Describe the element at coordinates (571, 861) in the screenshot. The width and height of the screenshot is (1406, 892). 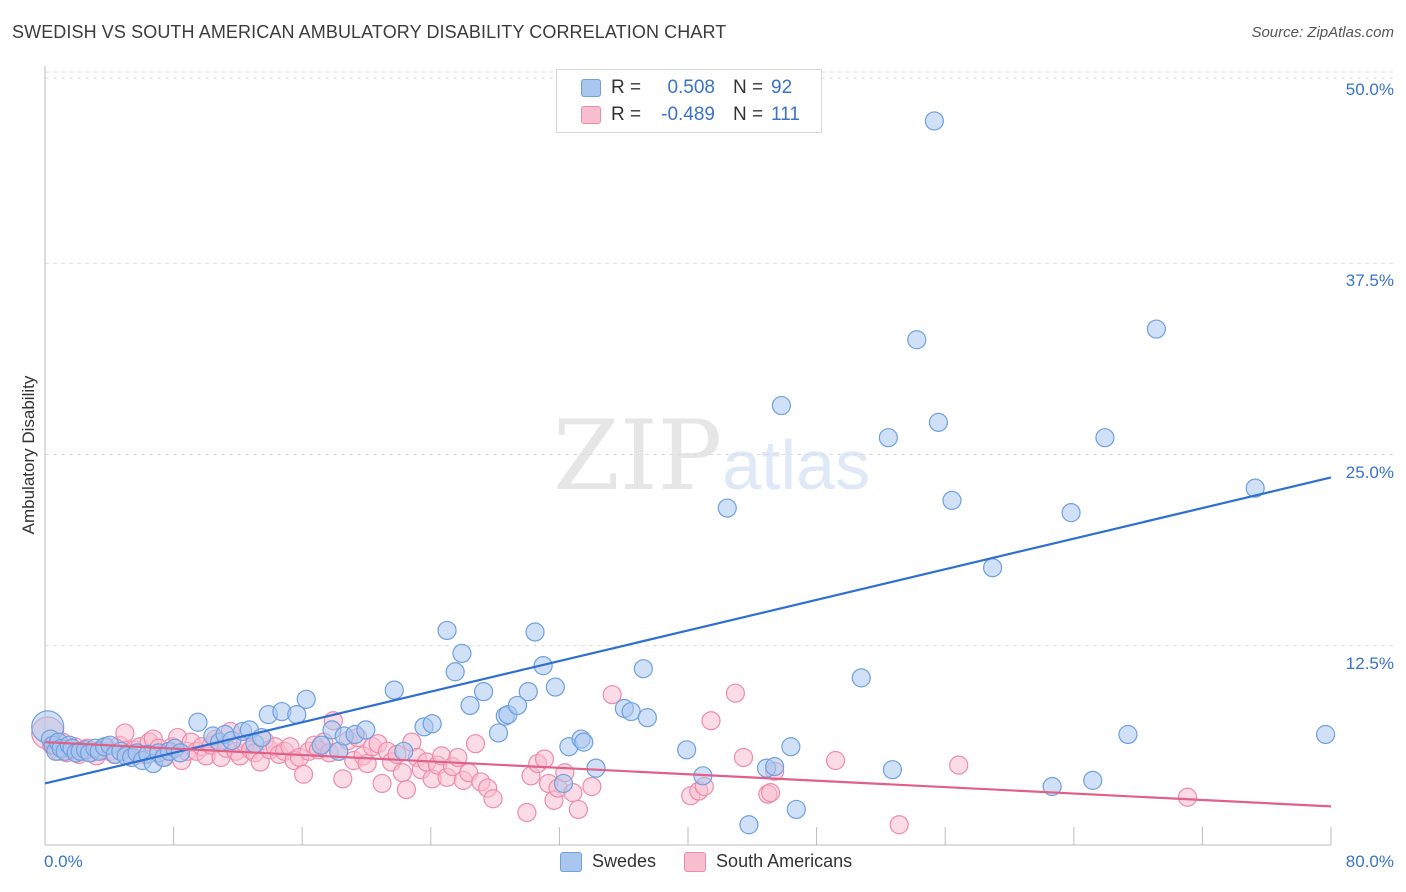
I see `swedes-swatch` at that location.